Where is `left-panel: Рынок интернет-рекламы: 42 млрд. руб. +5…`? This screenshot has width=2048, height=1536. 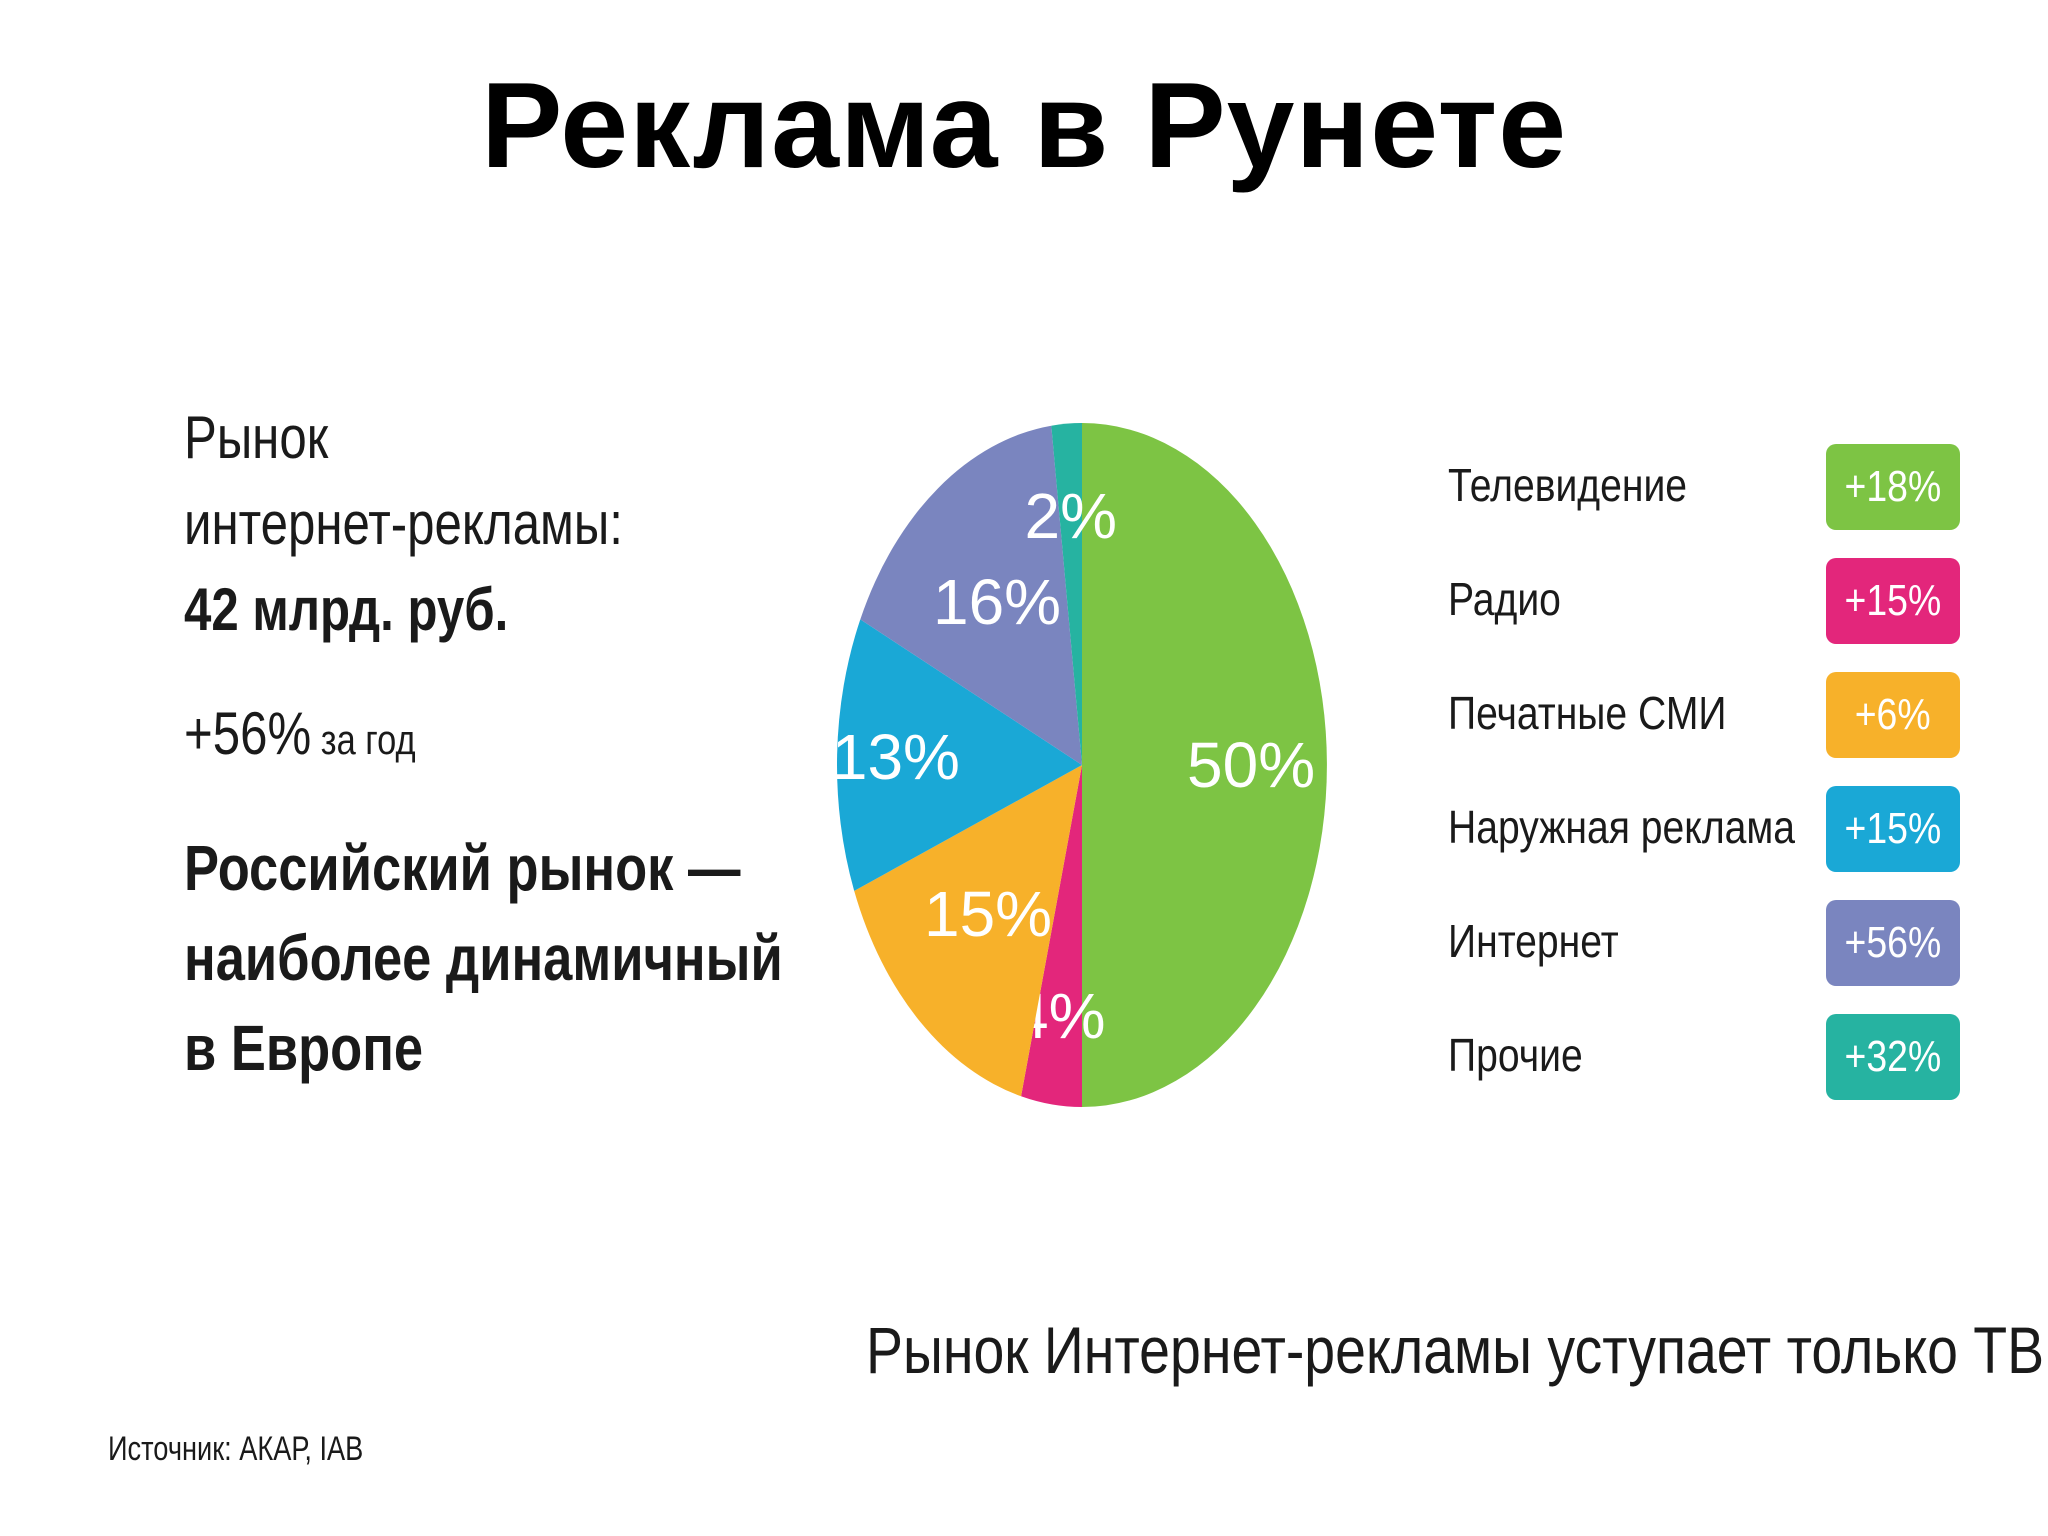
left-panel: Рынок интернет-рекламы: 42 млрд. руб. +5… is located at coordinates (504, 744).